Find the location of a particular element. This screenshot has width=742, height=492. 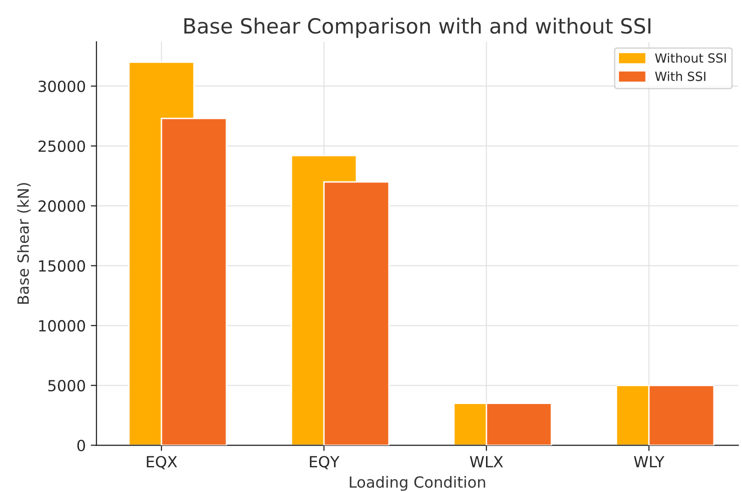

y-axis-title: Base Shear (kN) is located at coordinates (24, 243).